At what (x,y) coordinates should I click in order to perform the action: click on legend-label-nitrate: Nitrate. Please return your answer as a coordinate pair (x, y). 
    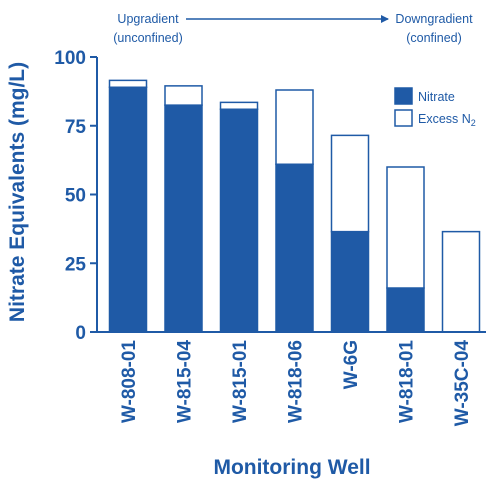
    Looking at the image, I should click on (436, 97).